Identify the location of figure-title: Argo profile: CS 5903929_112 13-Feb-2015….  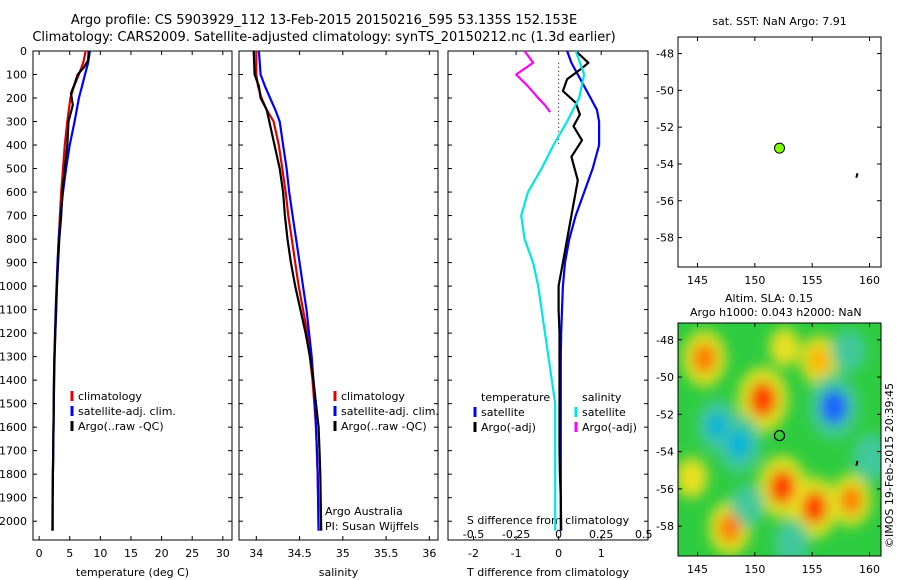
(324, 29).